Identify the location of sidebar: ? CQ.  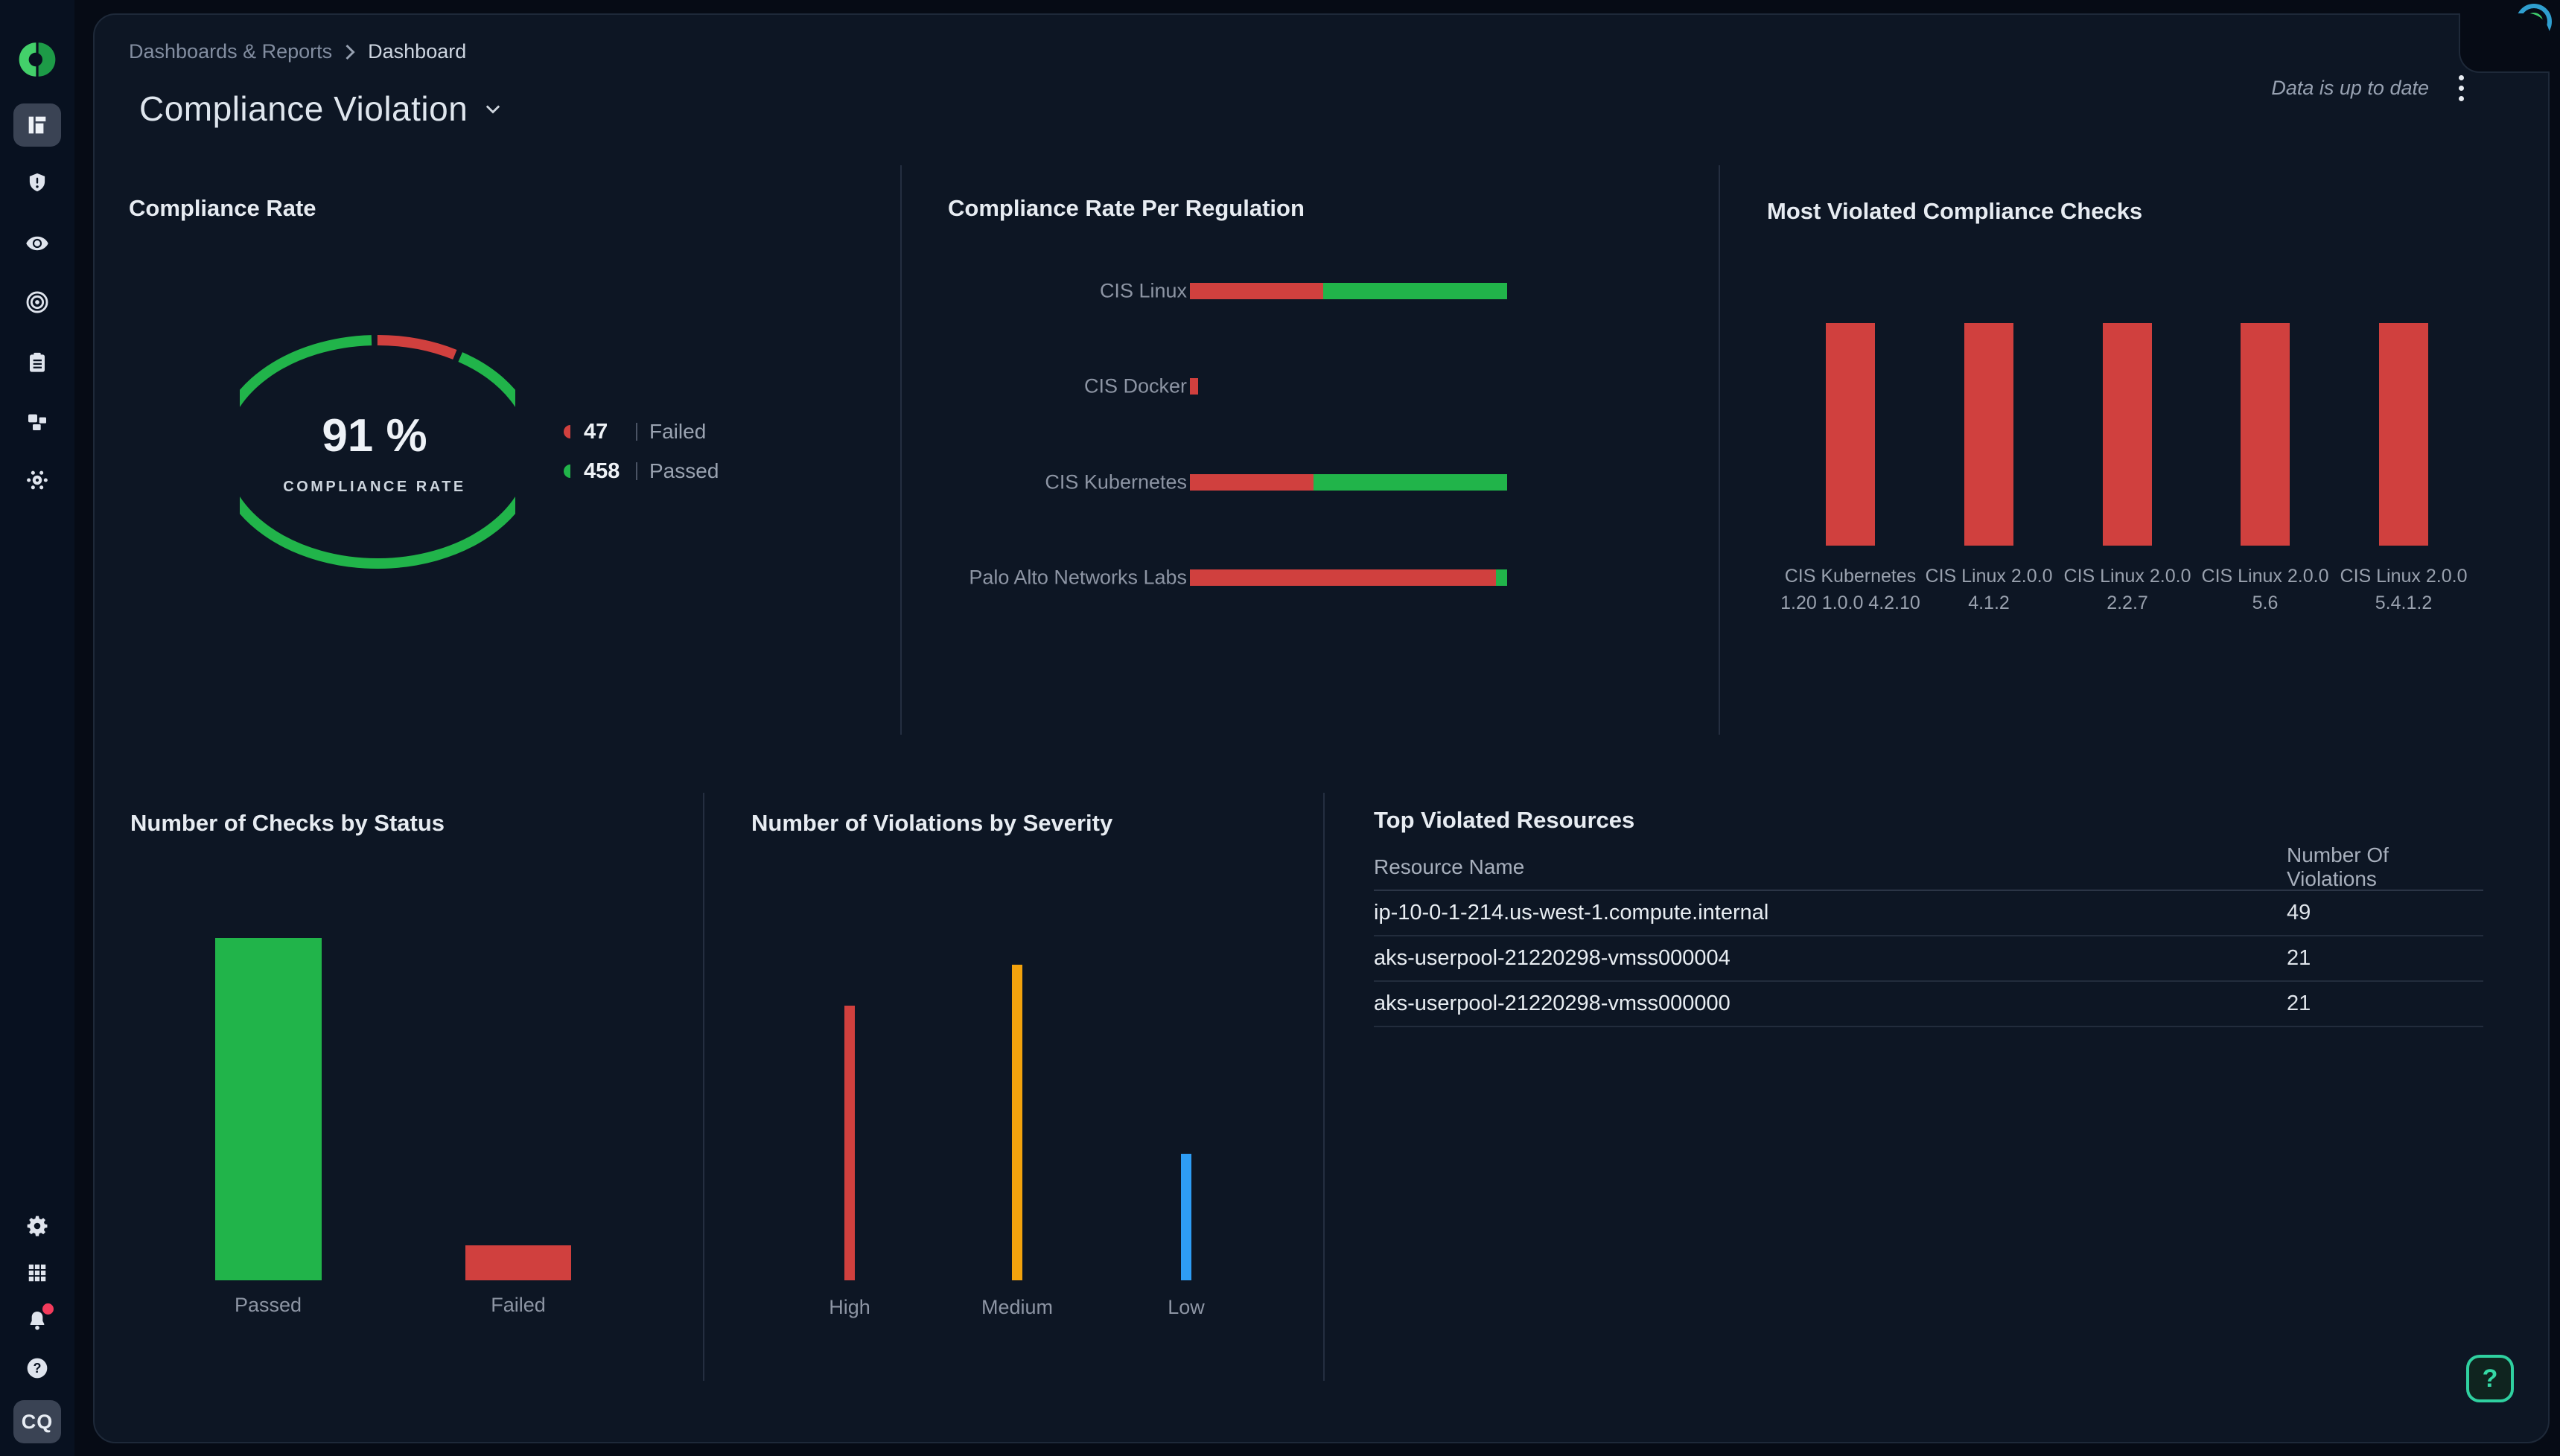
(37, 728).